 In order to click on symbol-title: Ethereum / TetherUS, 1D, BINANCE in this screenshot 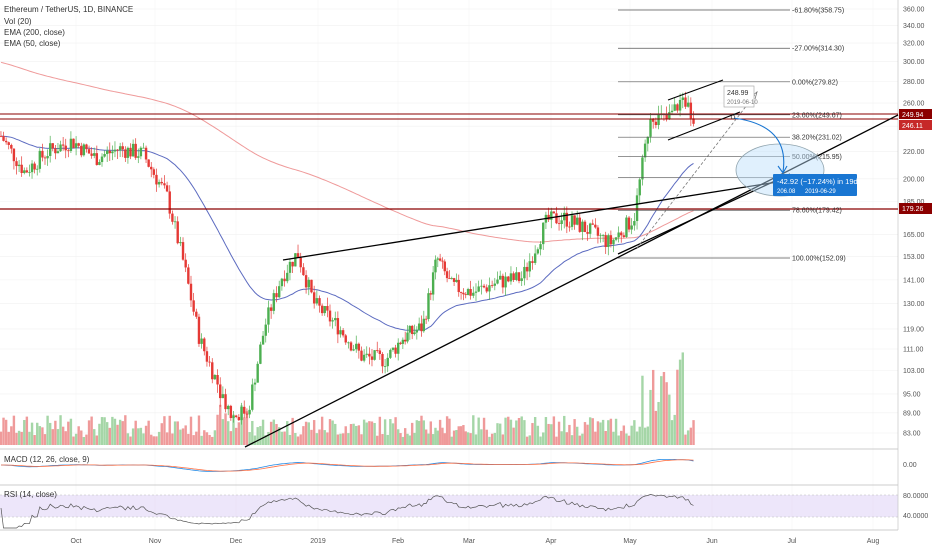, I will do `click(68, 9)`.